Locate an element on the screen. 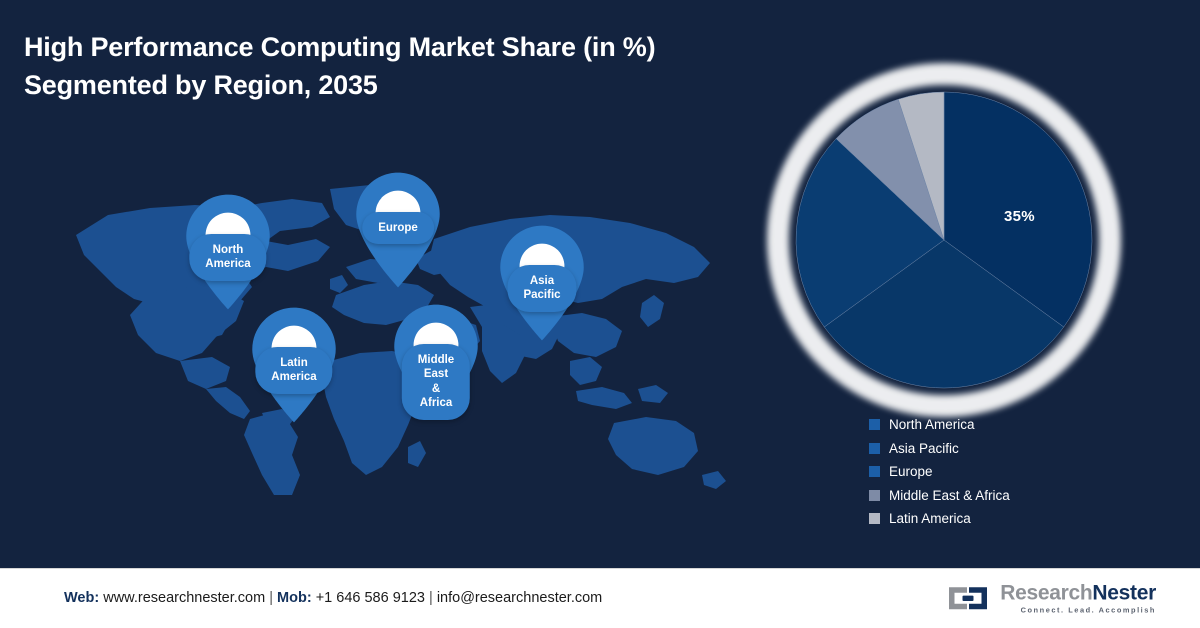 The width and height of the screenshot is (1200, 628). footer-mob-value: +1 646 586 9123 is located at coordinates (370, 598).